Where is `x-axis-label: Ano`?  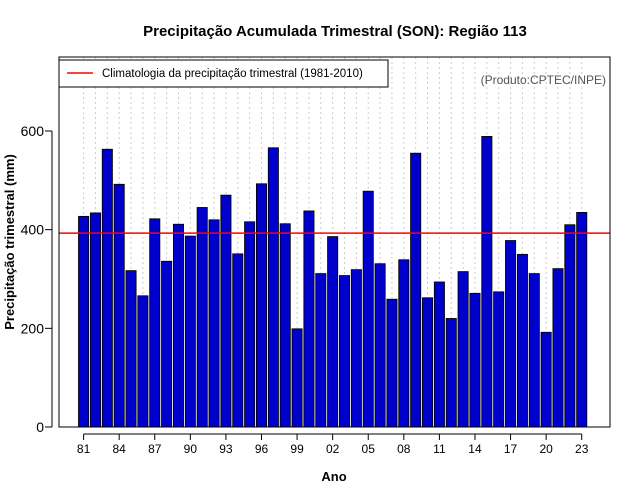 x-axis-label: Ano is located at coordinates (333, 476).